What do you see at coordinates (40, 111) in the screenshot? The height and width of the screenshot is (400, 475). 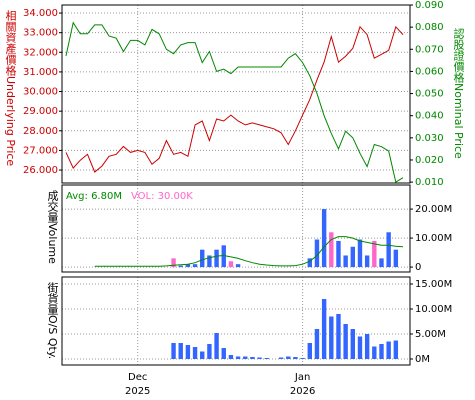 I see `y-tick-label: 29.000` at bounding box center [40, 111].